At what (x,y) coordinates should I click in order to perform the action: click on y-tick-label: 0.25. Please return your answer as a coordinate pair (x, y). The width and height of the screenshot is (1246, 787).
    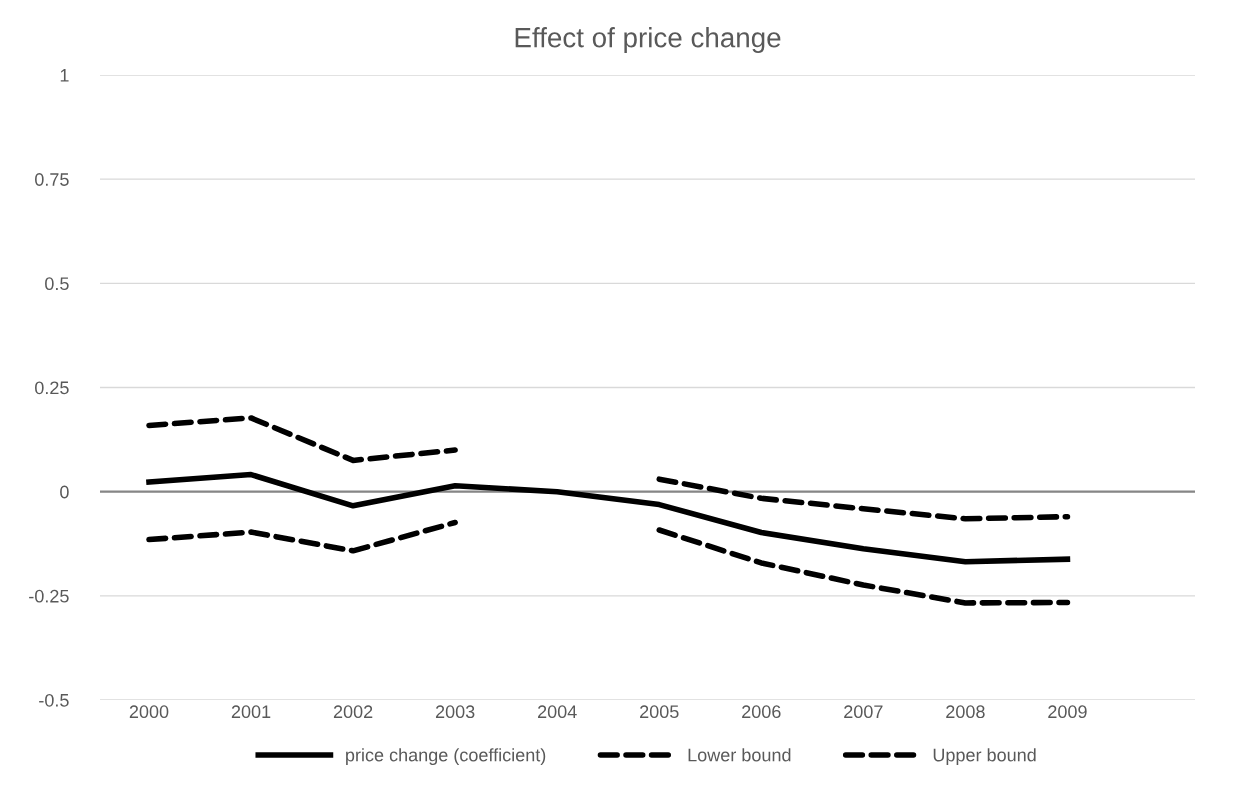
    Looking at the image, I should click on (52, 388).